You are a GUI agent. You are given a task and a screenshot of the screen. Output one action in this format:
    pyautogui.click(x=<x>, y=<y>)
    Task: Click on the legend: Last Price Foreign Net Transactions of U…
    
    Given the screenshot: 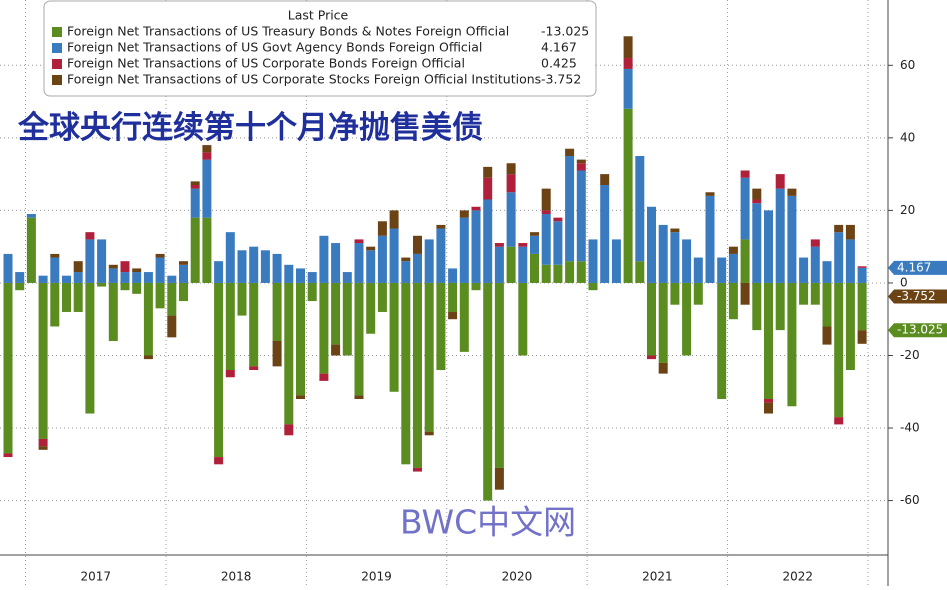 What is the action you would take?
    pyautogui.click(x=320, y=48)
    